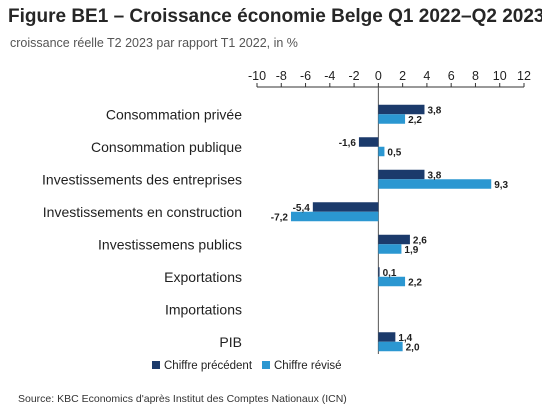 This screenshot has width=542, height=417. I want to click on legend: Chiffre précédent Chiffre révisé, so click(247, 366).